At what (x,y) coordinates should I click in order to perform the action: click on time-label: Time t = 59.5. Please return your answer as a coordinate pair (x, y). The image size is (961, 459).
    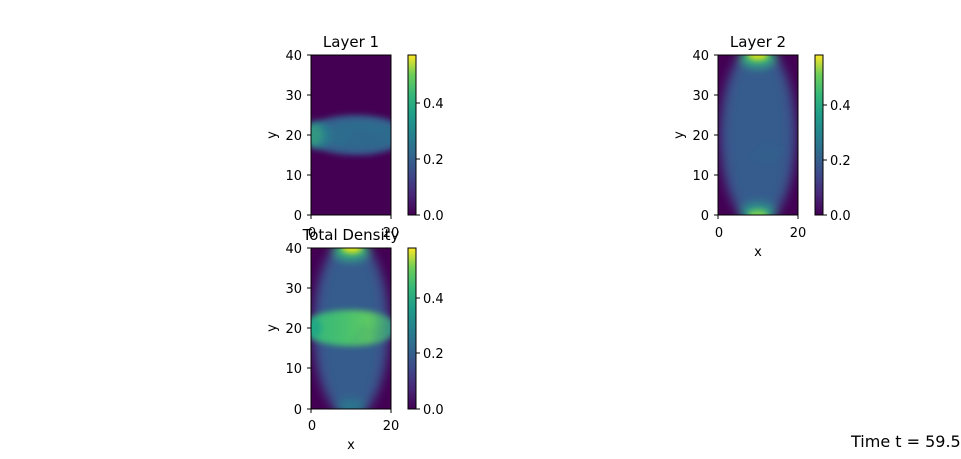
    Looking at the image, I should click on (906, 441).